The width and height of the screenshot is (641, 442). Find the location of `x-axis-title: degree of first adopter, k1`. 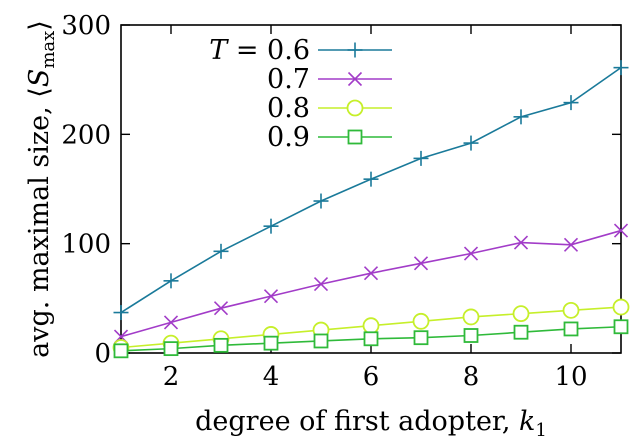

x-axis-title: degree of first adopter, k1 is located at coordinates (371, 423).